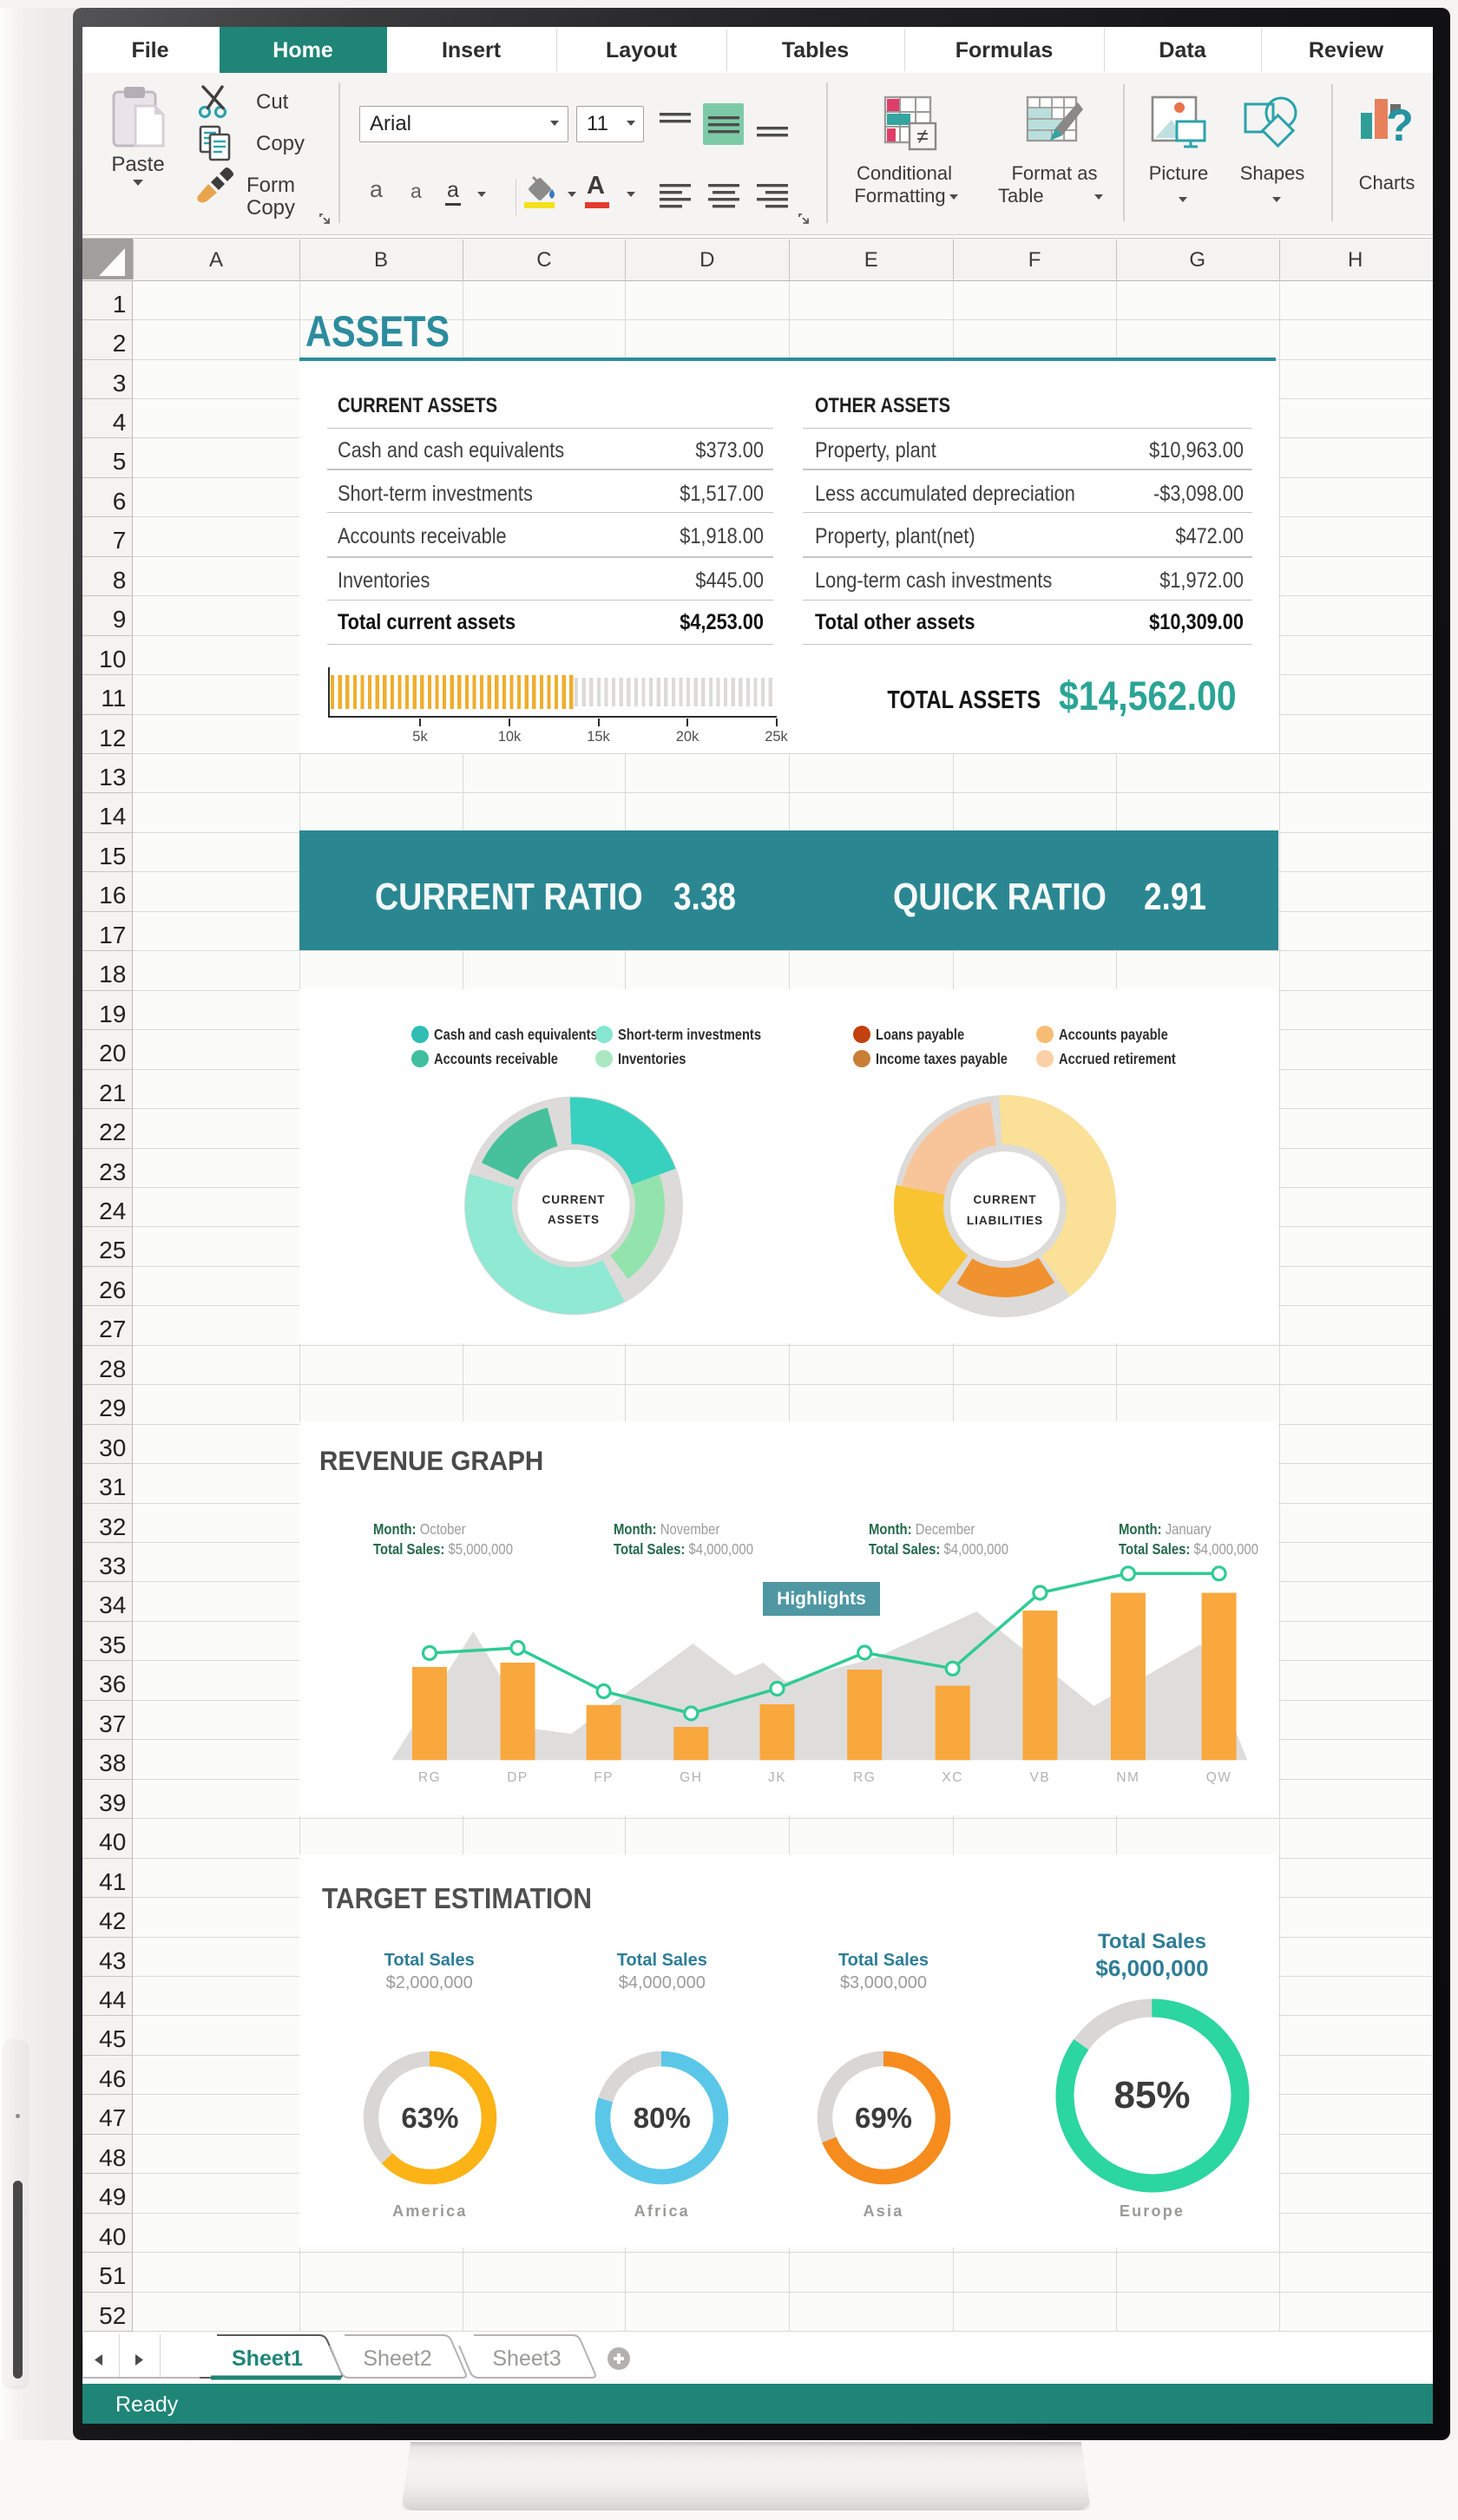 The image size is (1458, 2520). I want to click on svg-text: XC, so click(953, 1777).